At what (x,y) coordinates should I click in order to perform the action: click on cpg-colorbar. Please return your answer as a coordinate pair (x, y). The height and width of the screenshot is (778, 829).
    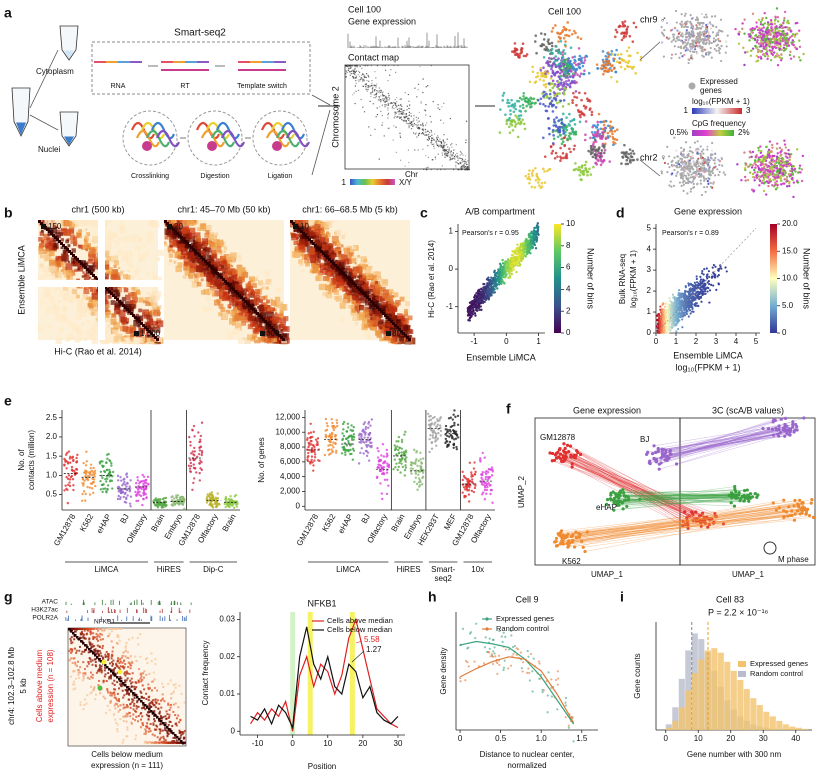
    Looking at the image, I should click on (713, 133).